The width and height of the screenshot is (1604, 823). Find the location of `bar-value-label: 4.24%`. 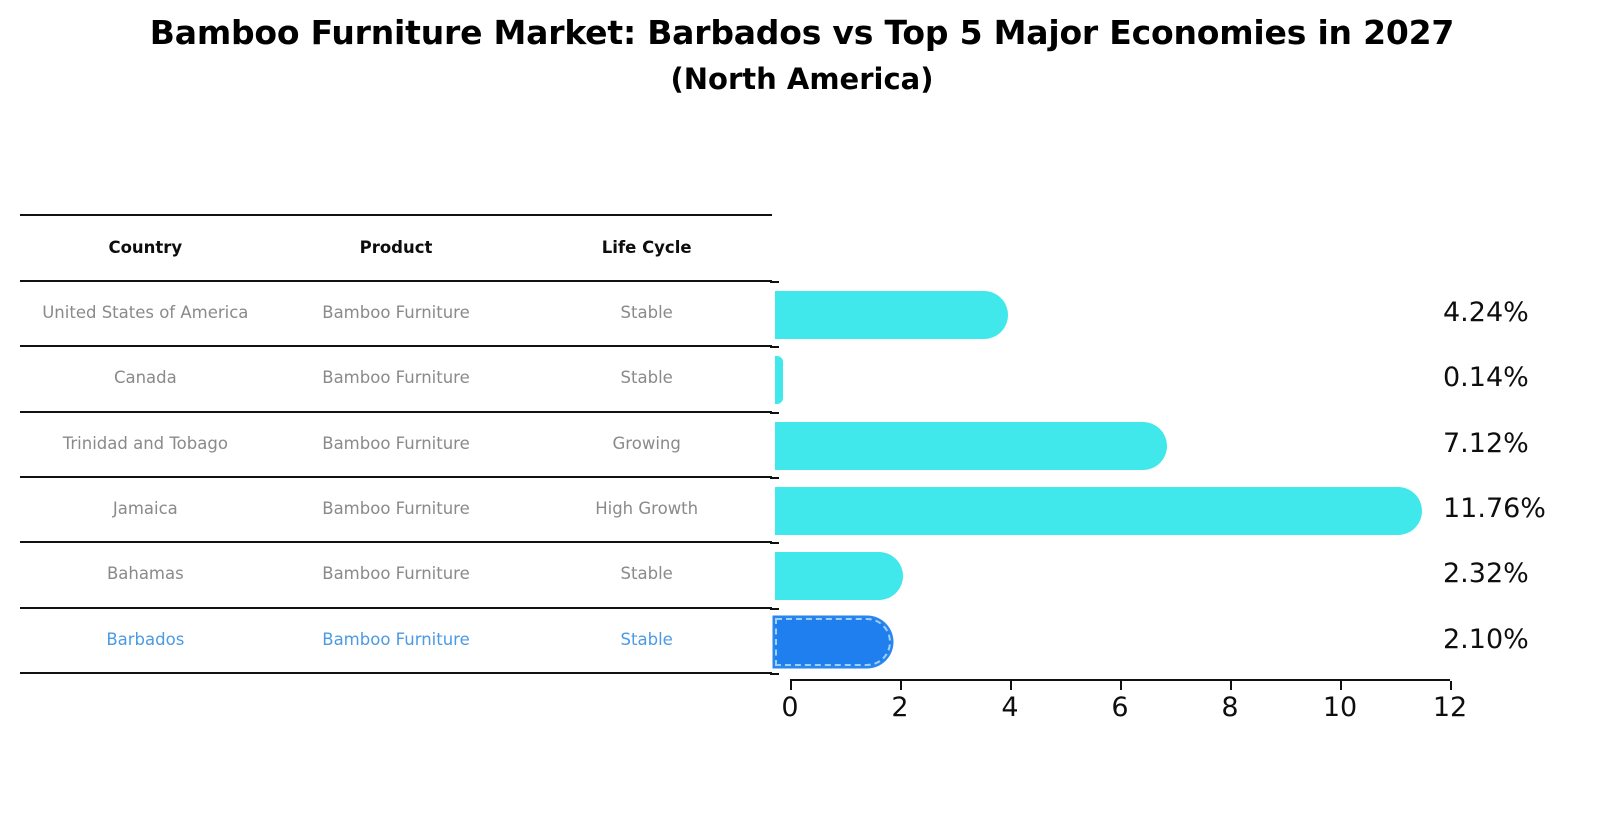

bar-value-label: 4.24% is located at coordinates (1486, 312).